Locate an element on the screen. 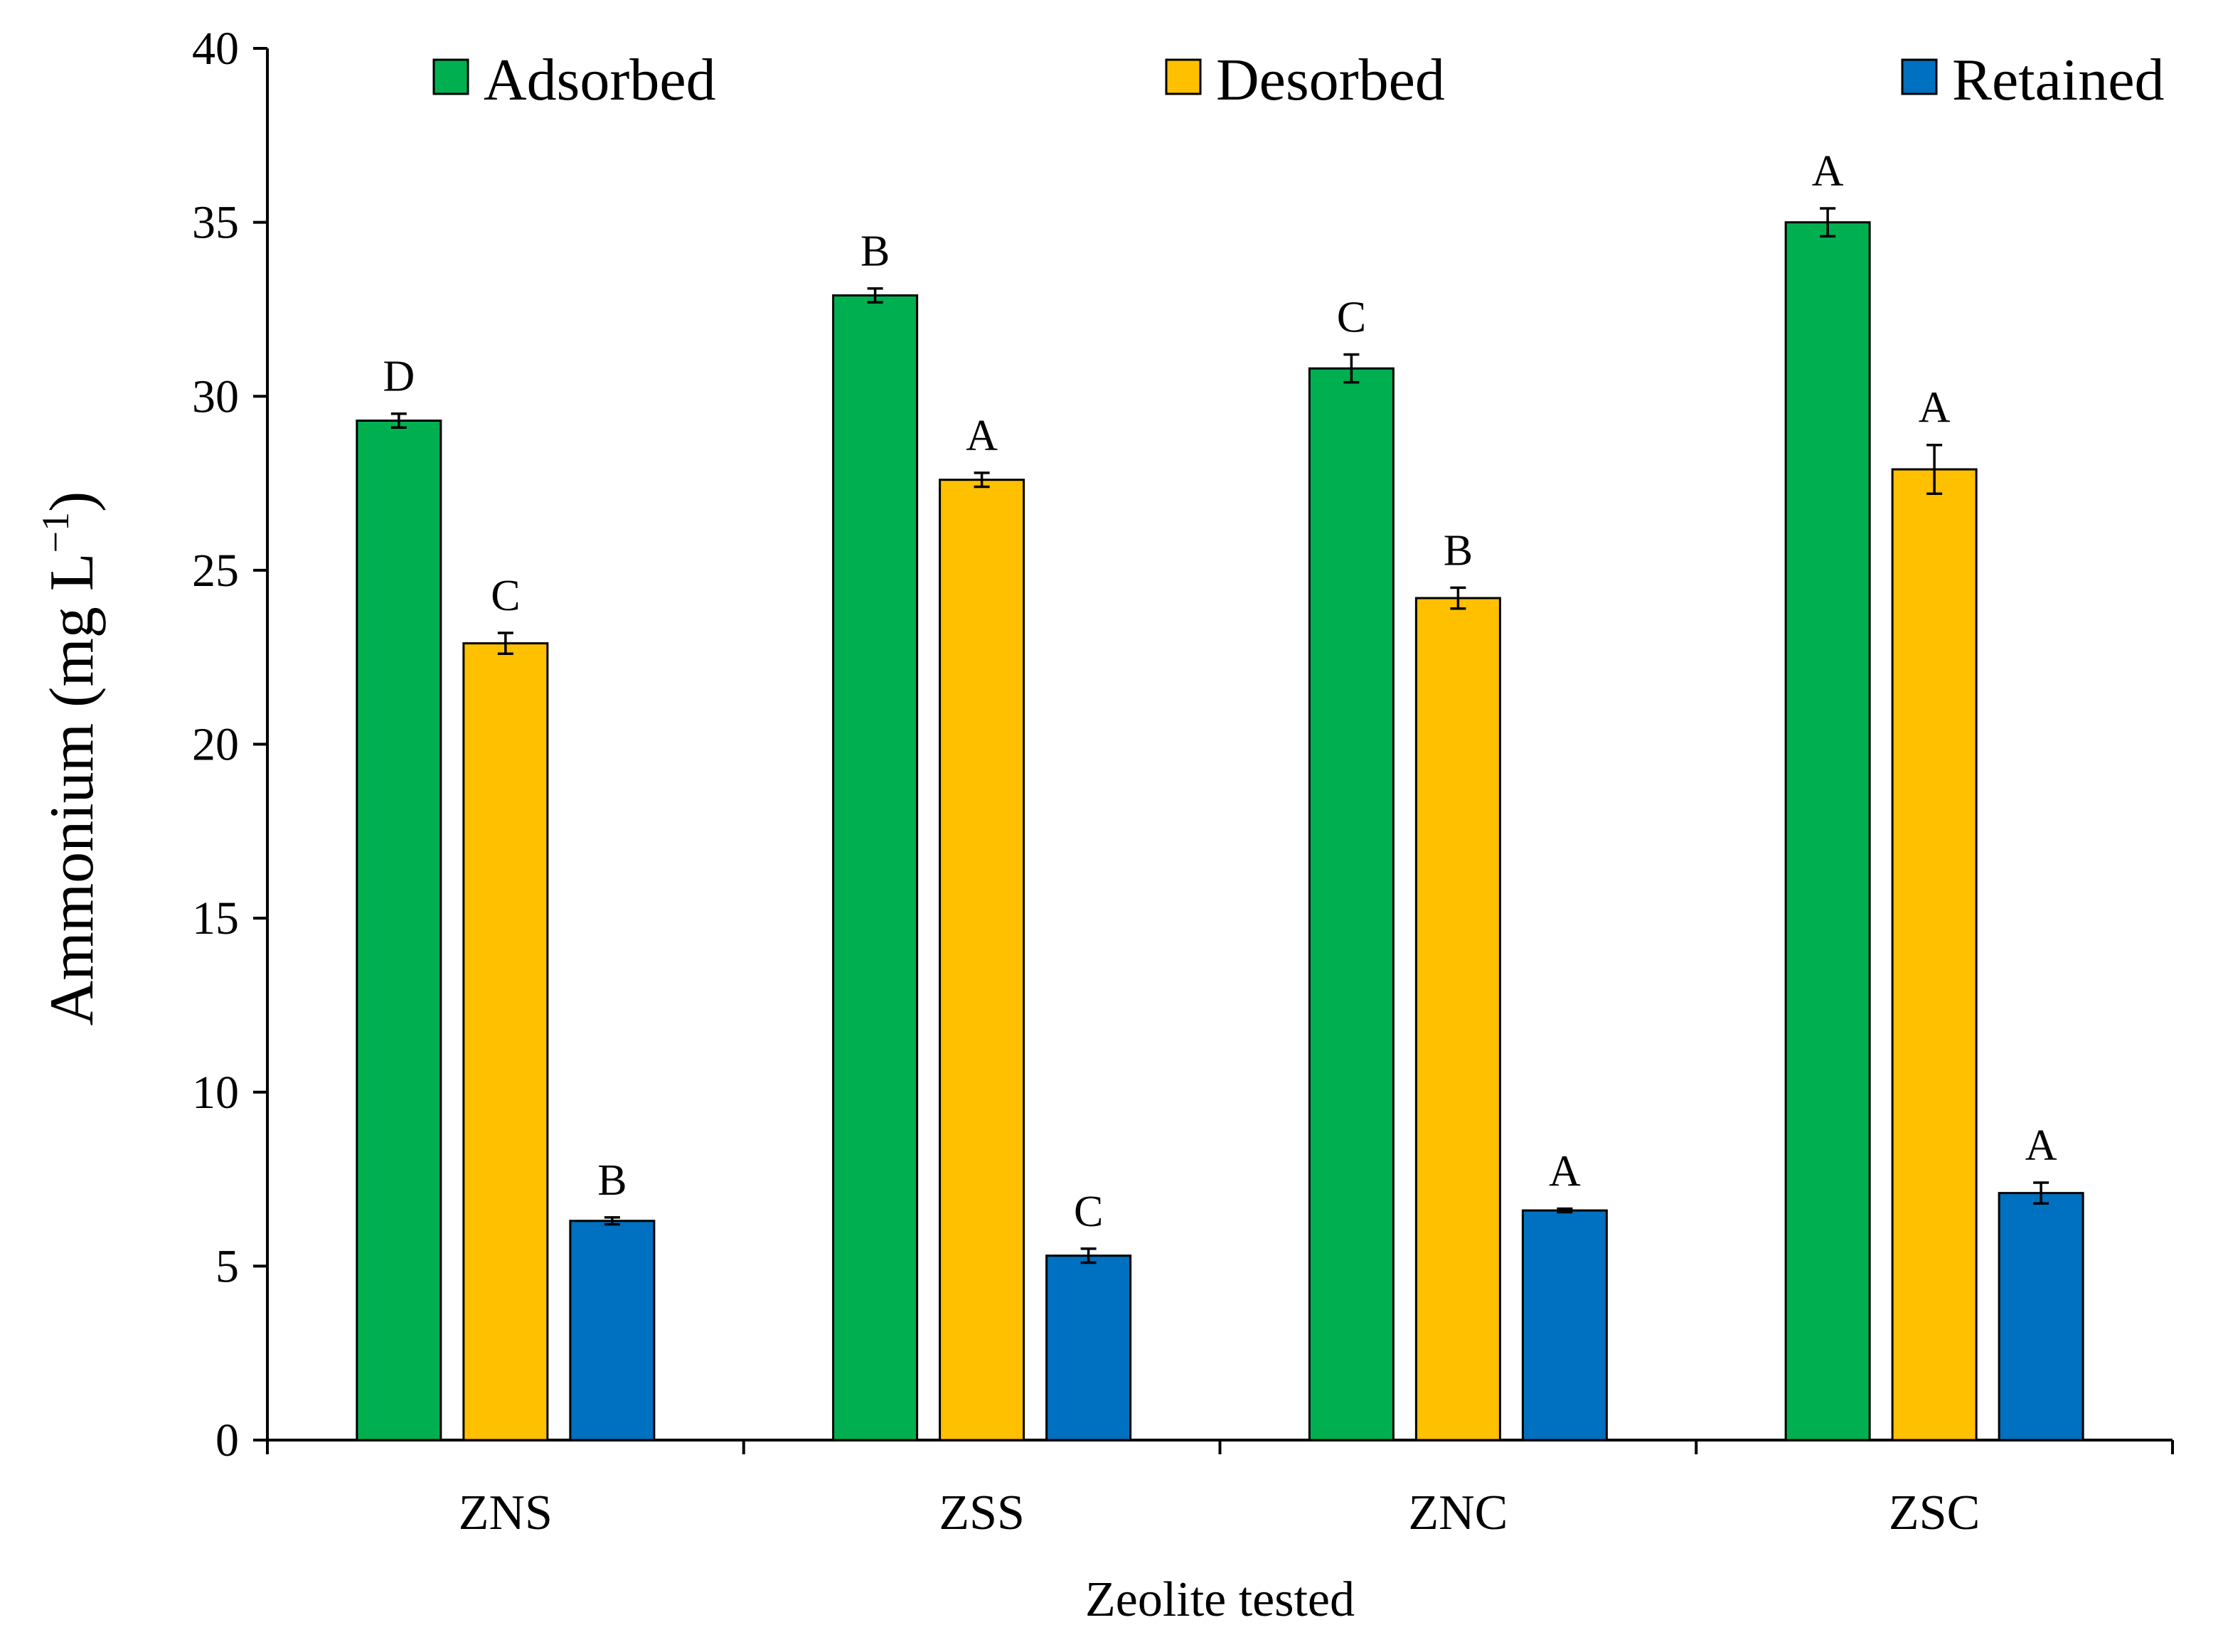 The width and height of the screenshot is (2223, 1652). x-tick-label: ZNC is located at coordinates (1458, 1513).